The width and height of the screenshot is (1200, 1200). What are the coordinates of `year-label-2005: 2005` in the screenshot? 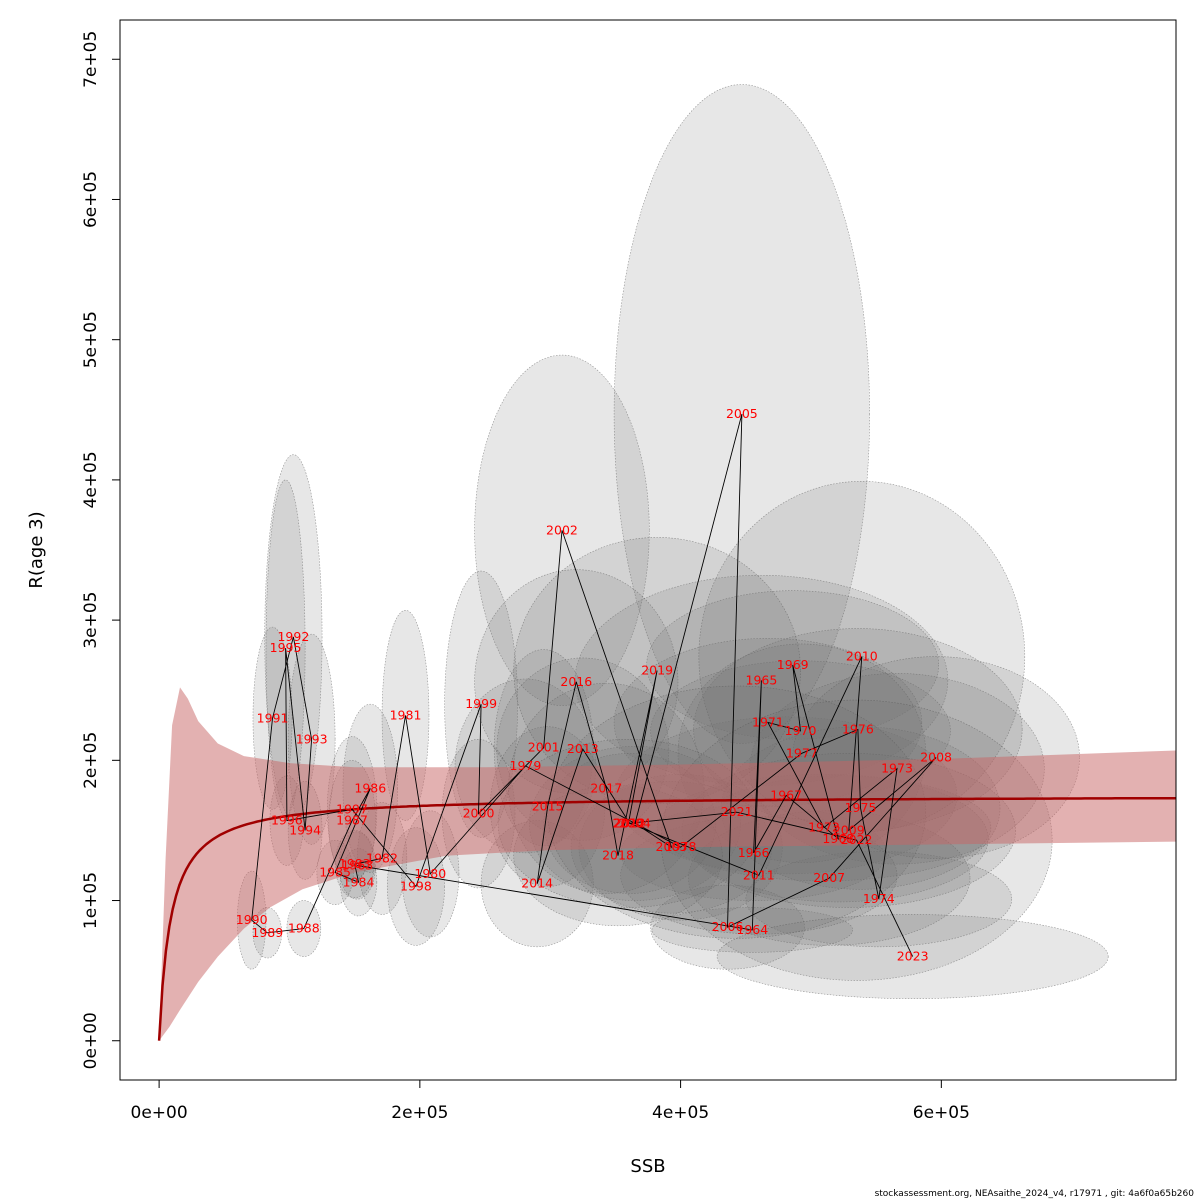 It's located at (742, 413).